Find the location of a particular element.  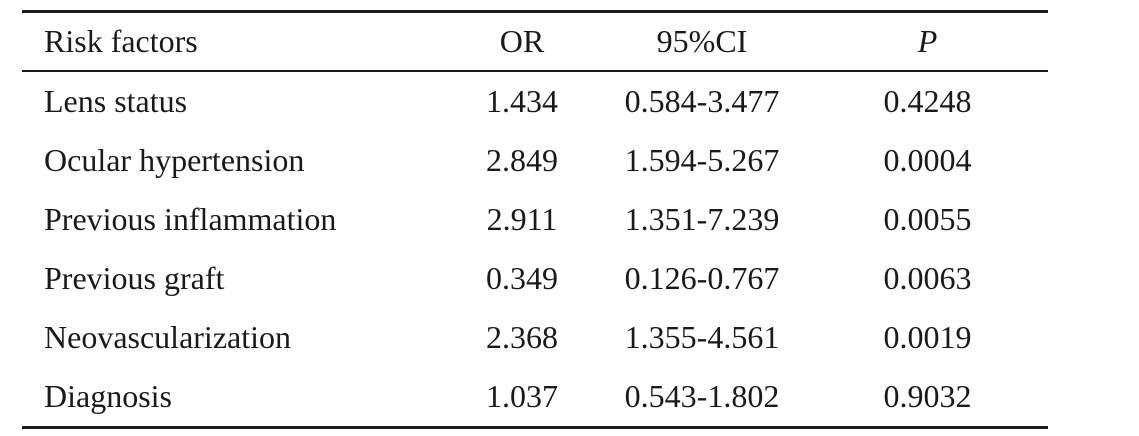

cell-p-value: 0.0019 is located at coordinates (927, 337).